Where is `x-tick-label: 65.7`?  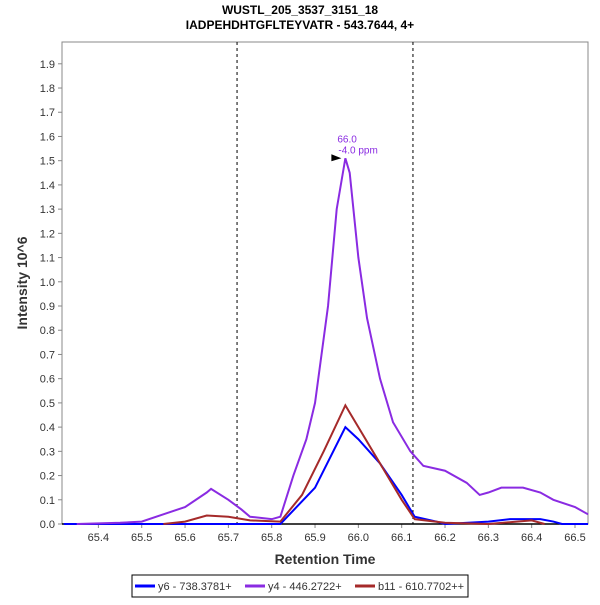
x-tick-label: 65.7 is located at coordinates (228, 538).